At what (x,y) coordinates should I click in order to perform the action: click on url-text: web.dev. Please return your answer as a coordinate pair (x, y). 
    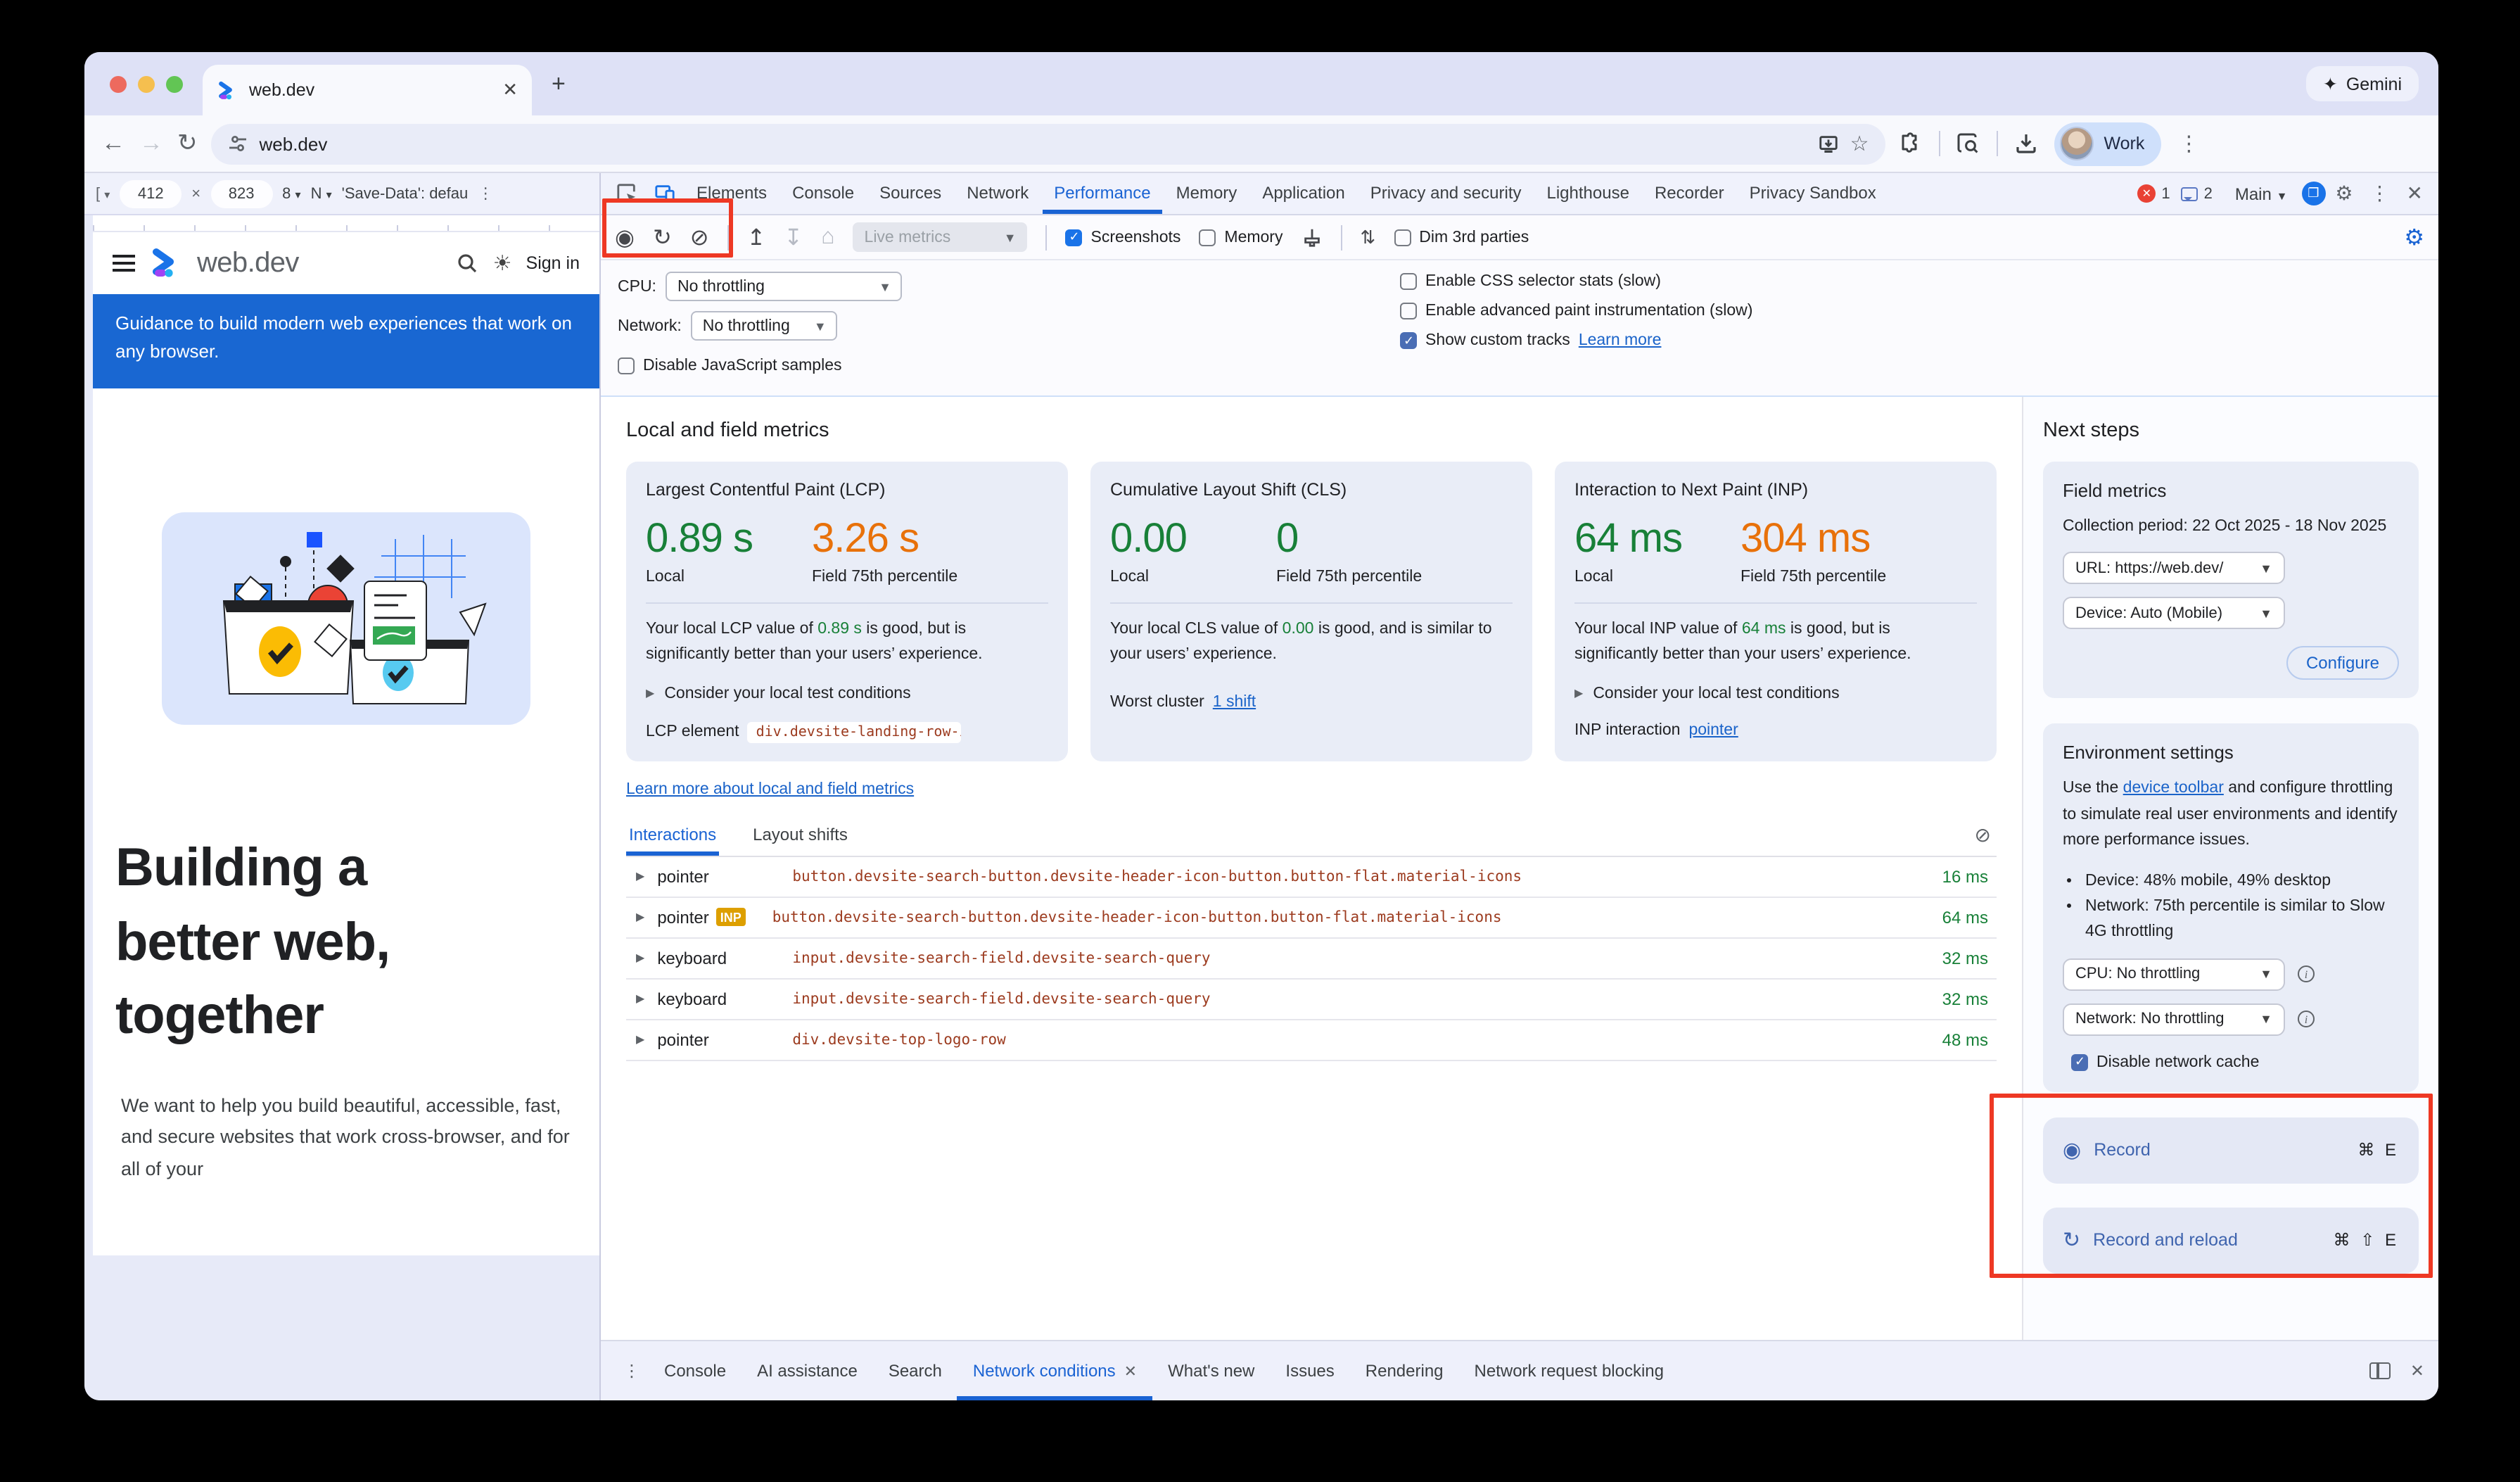
    Looking at the image, I should click on (294, 143).